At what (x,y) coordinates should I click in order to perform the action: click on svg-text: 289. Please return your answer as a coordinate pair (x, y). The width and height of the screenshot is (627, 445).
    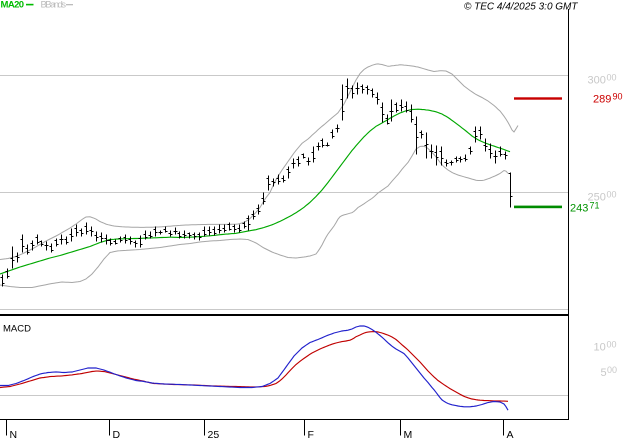
    Looking at the image, I should click on (602, 99).